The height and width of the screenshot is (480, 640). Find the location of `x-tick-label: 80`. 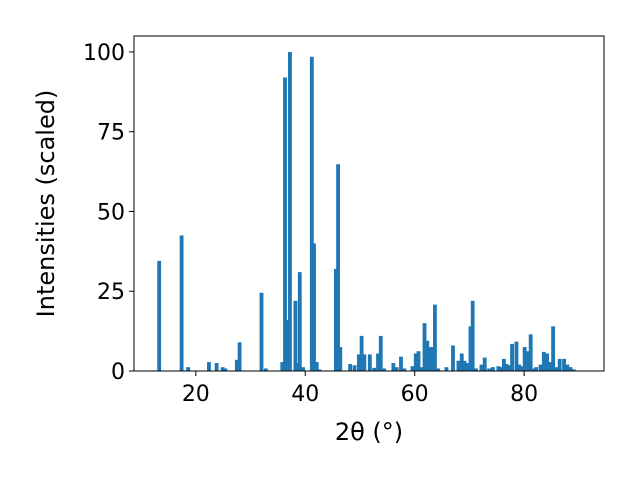

x-tick-label: 80 is located at coordinates (524, 394).